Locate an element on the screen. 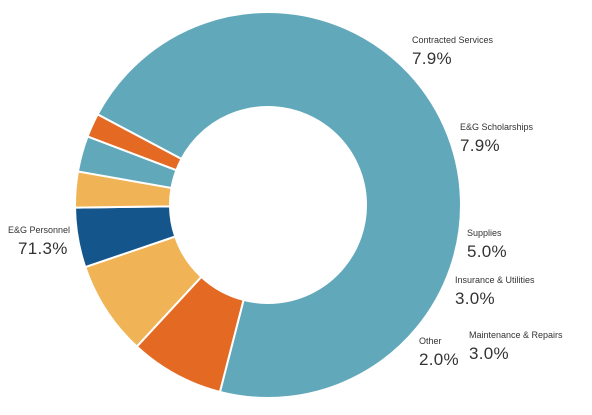 This screenshot has height=415, width=592. label-maintenance-and-repairs: Maintenance & Repairs is located at coordinates (516, 335).